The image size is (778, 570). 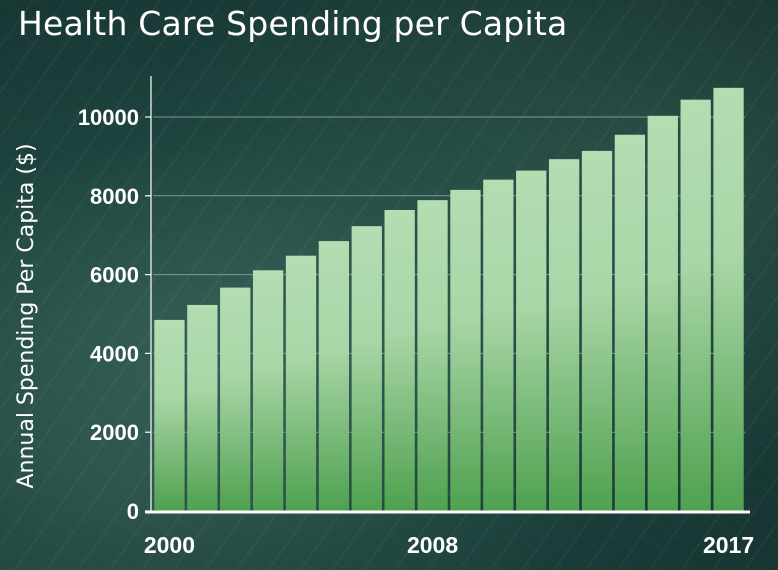 What do you see at coordinates (26, 315) in the screenshot?
I see `y-axis-label: Annual Spending Per Capita ($)` at bounding box center [26, 315].